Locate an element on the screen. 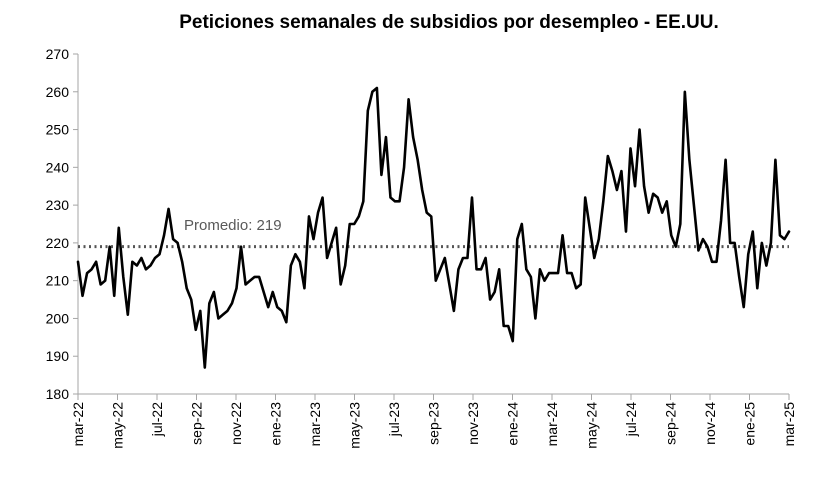 The image size is (827, 478). x-tick-label: jul-24 is located at coordinates (631, 419).